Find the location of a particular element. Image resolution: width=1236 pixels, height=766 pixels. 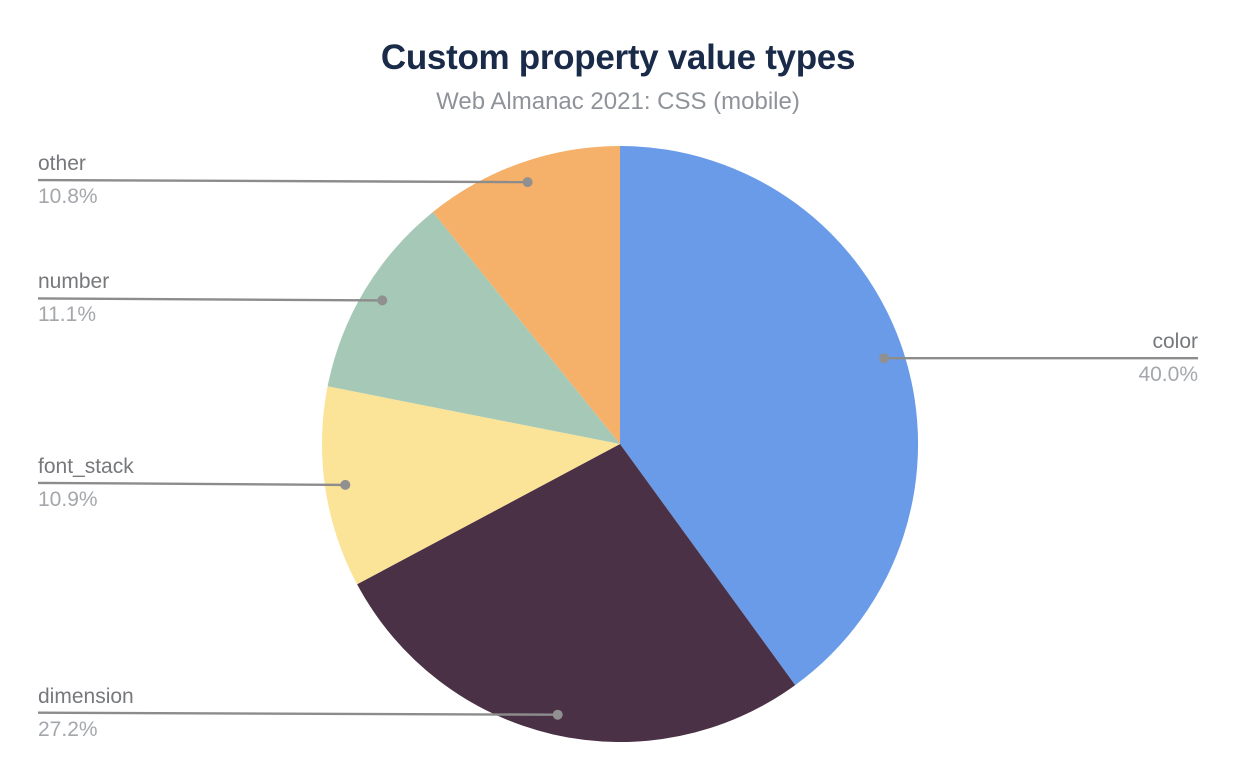

pie-slice-number is located at coordinates (473, 328).